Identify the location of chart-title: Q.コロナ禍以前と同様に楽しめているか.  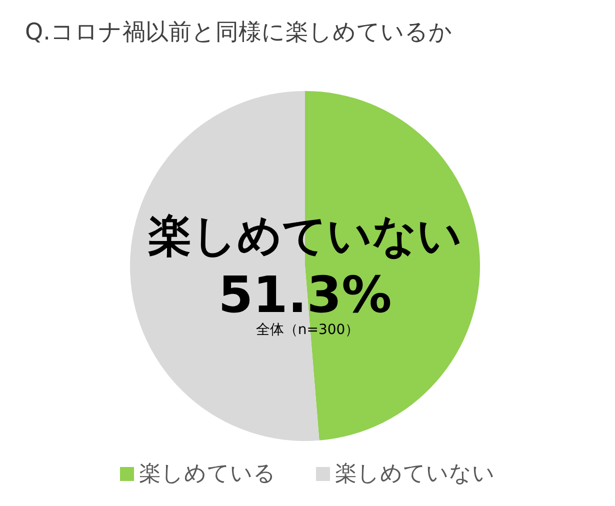
(238, 33).